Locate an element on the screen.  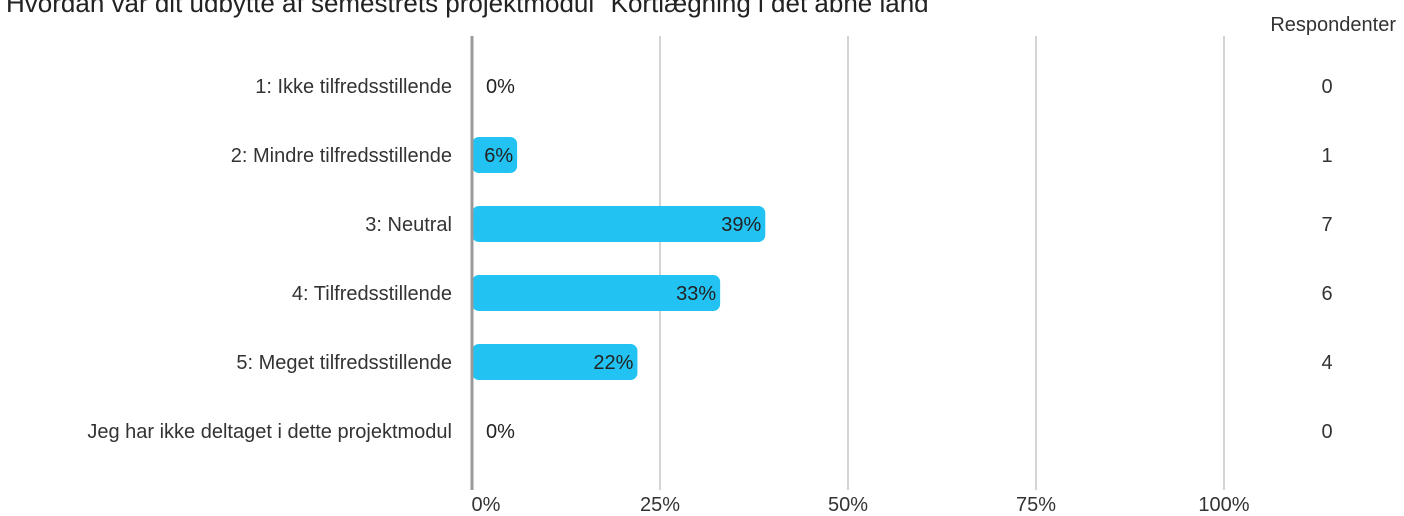
respondent-count: 6 is located at coordinates (1326, 294).